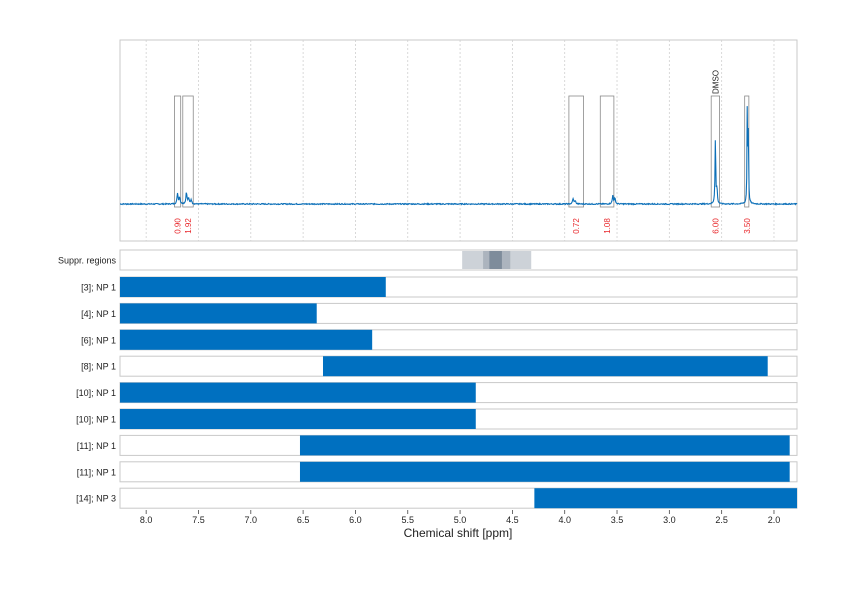 Image resolution: width=842 pixels, height=595 pixels. What do you see at coordinates (721, 520) in the screenshot?
I see `x-tick-label-11: 2.5` at bounding box center [721, 520].